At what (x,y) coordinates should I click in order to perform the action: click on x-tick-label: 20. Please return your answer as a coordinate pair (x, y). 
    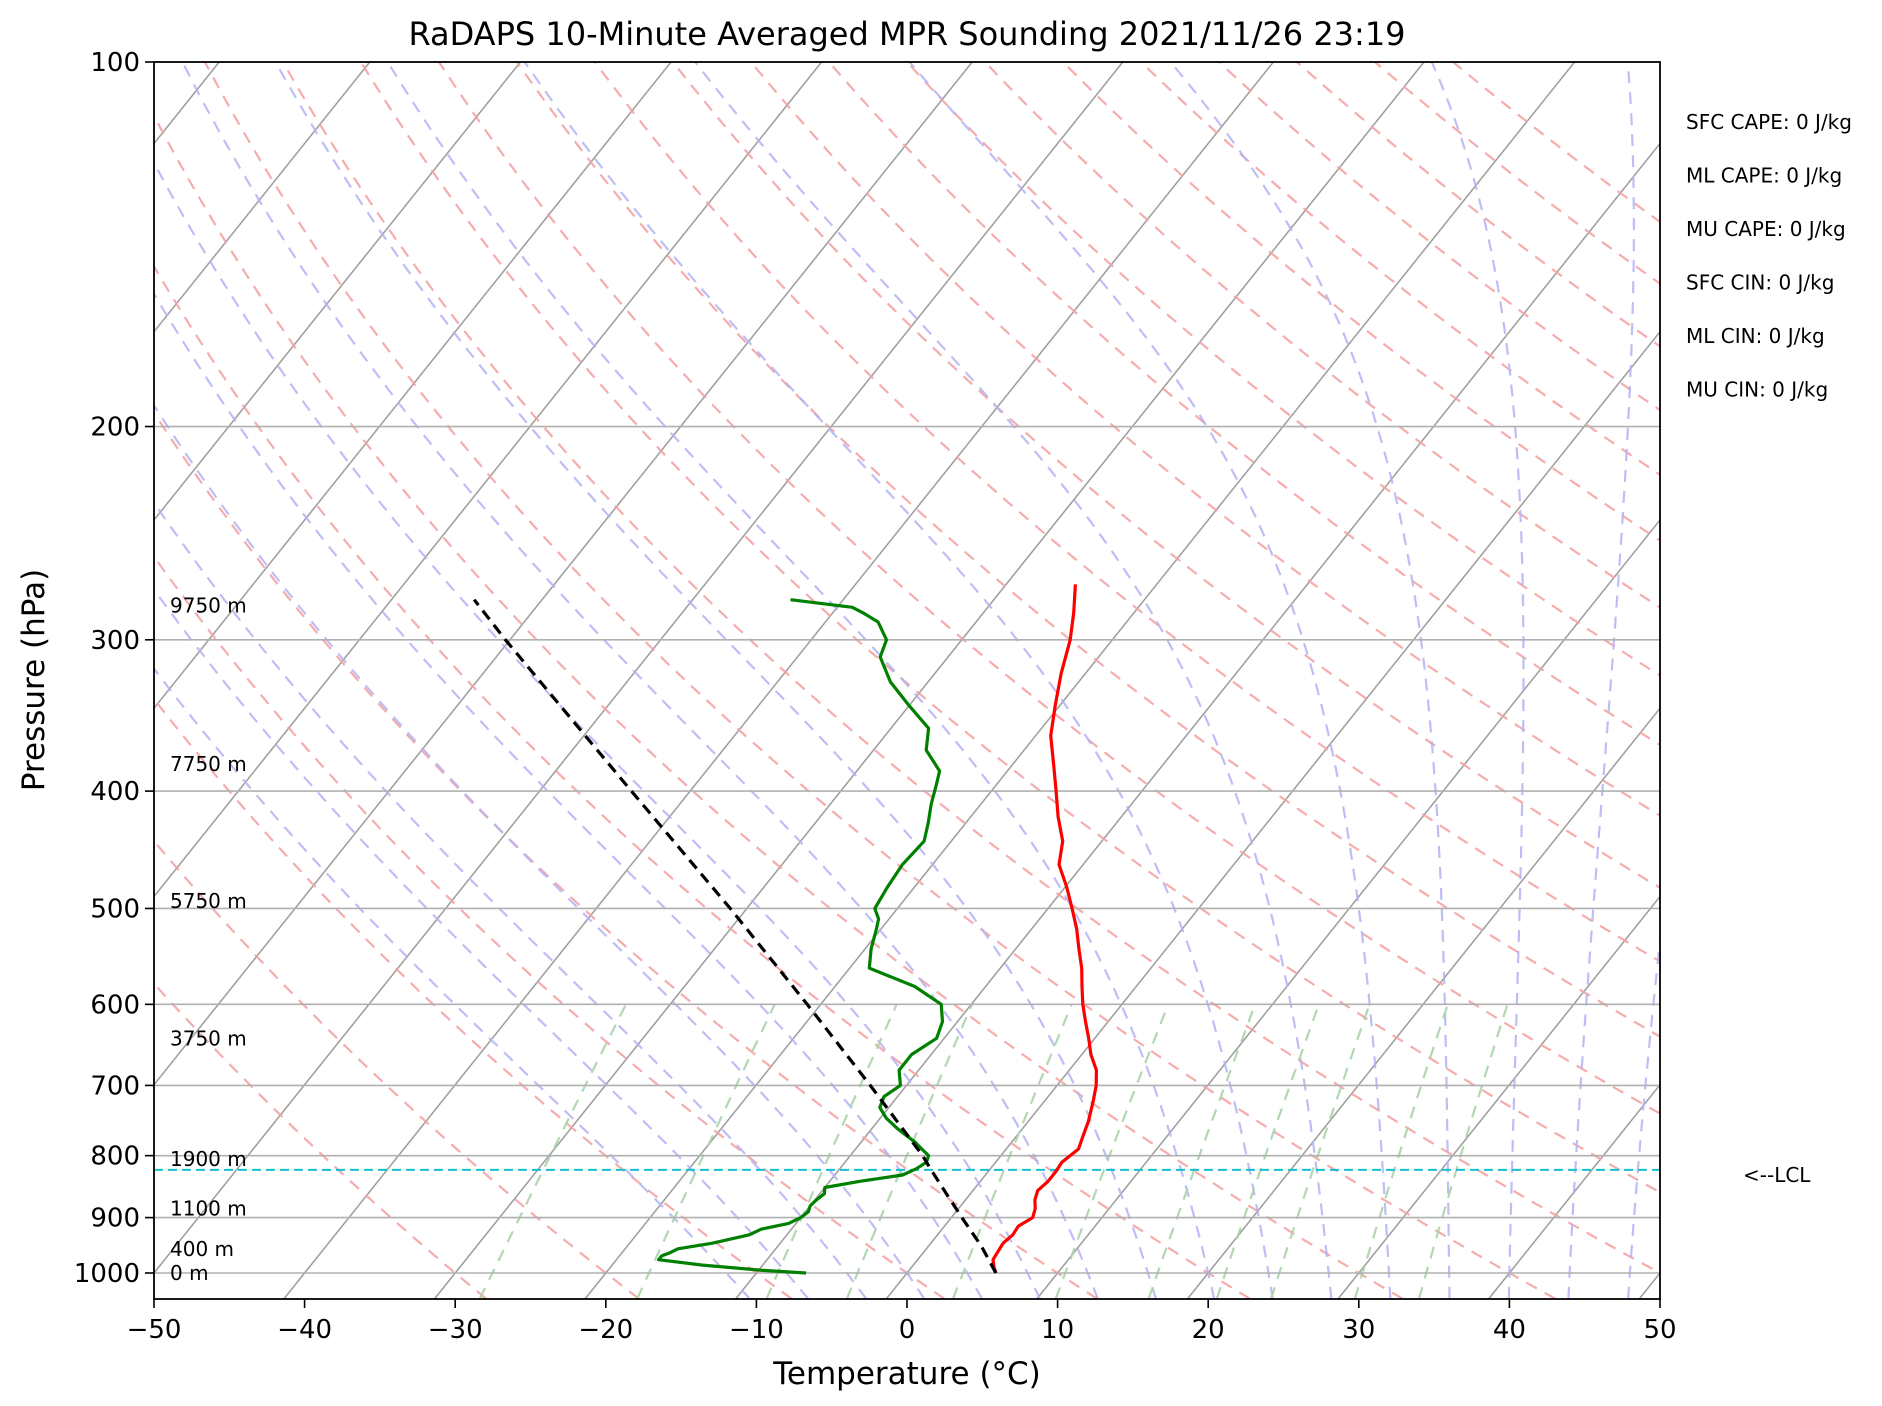
    Looking at the image, I should click on (1208, 1330).